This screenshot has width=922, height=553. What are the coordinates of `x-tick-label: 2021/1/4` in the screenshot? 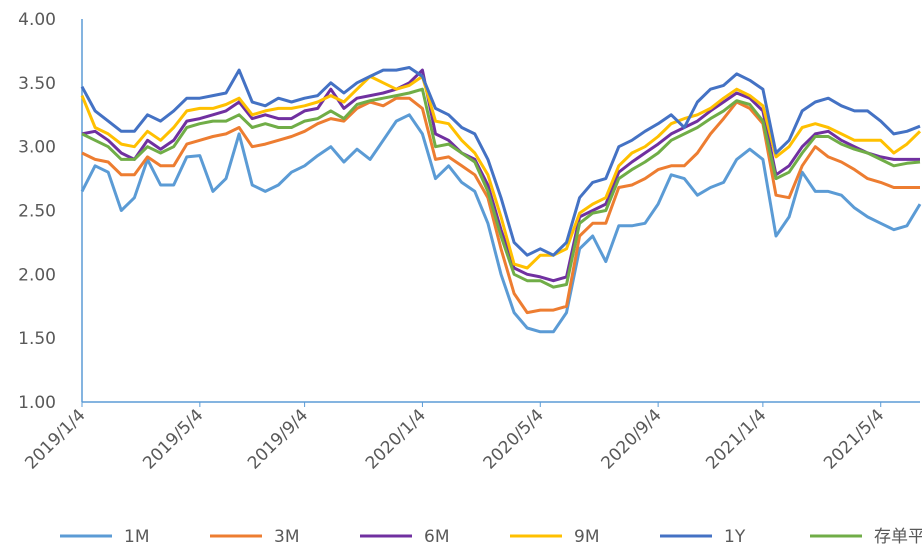 It's located at (736, 439).